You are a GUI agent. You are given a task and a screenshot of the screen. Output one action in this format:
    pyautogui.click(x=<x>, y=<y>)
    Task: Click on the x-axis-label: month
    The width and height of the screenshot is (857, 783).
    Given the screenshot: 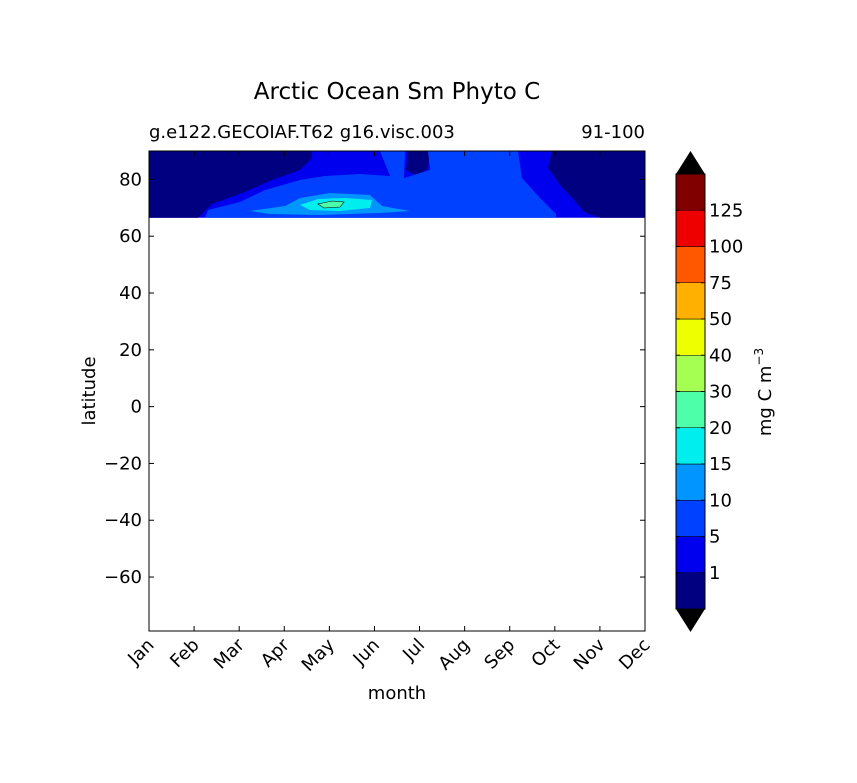 What is the action you would take?
    pyautogui.click(x=397, y=693)
    